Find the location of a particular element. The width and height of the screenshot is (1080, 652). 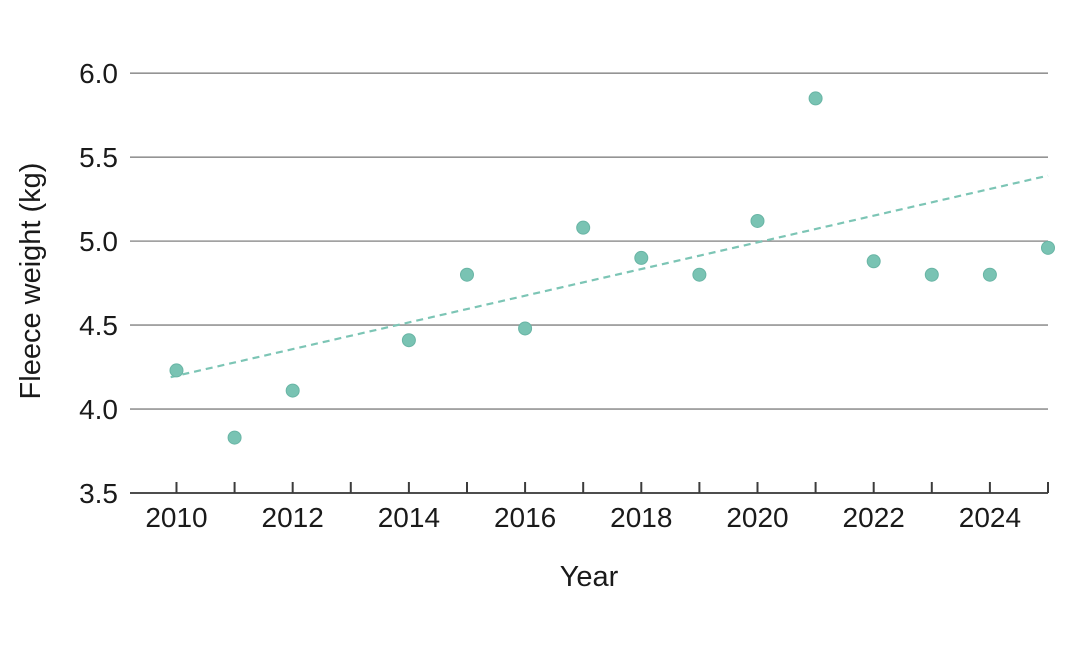

x-tick-label: 2016 is located at coordinates (525, 517).